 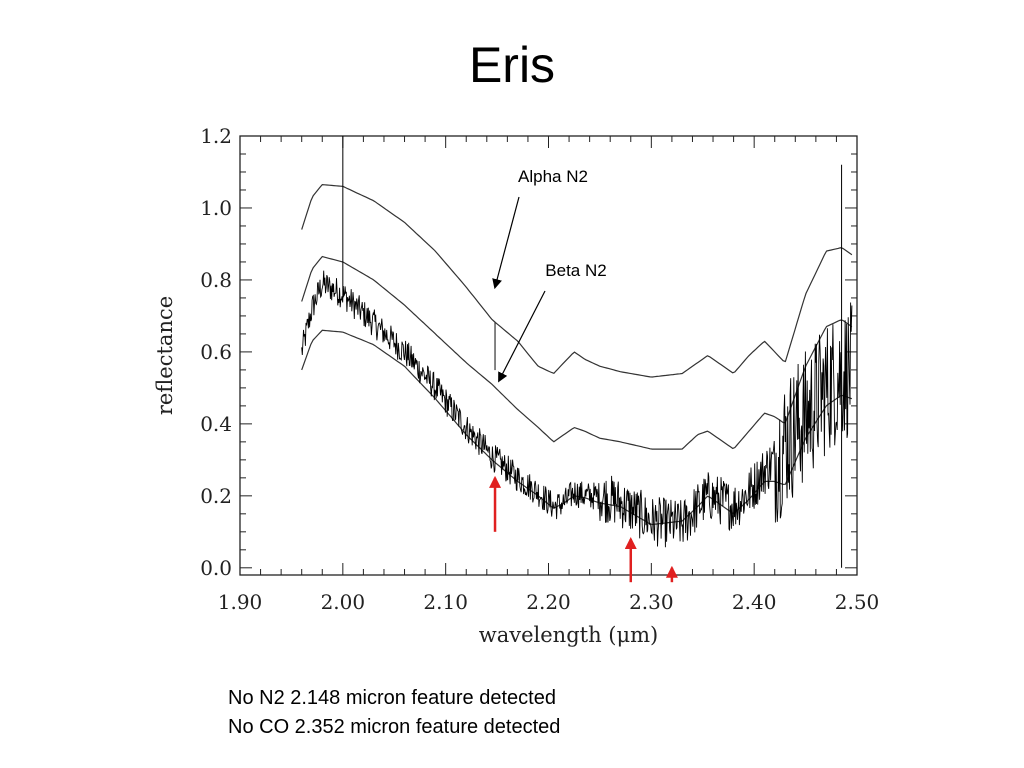 What do you see at coordinates (575, 270) in the screenshot?
I see `annotation-label: Beta N2` at bounding box center [575, 270].